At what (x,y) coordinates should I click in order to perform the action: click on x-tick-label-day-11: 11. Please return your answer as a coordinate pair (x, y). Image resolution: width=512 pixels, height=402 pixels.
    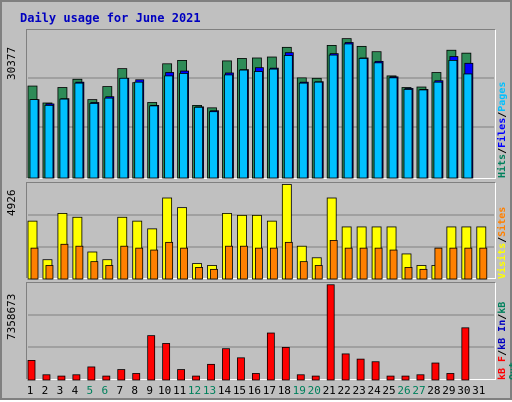
    Looking at the image, I should click on (179, 390).